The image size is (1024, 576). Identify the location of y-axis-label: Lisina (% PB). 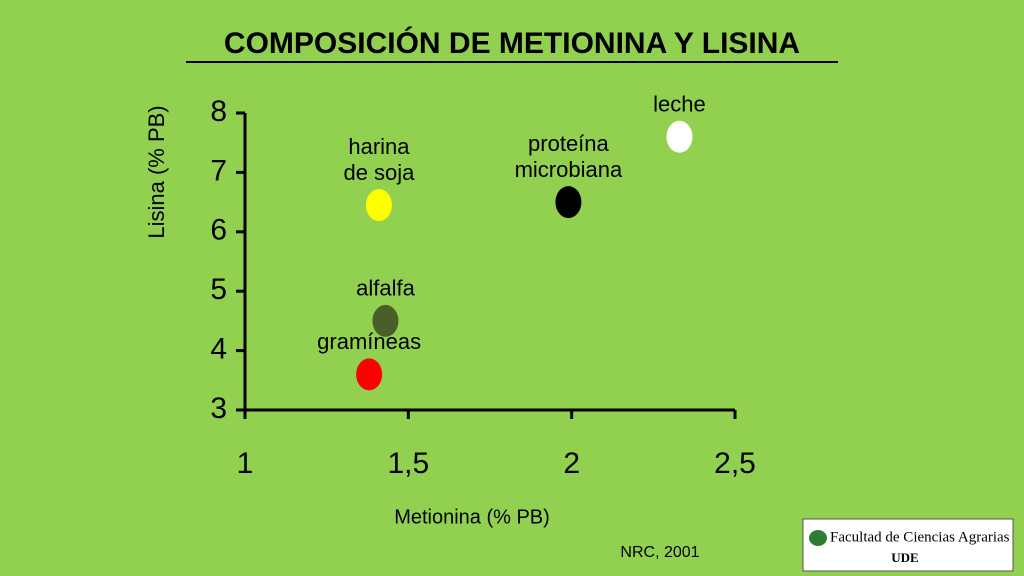
(156, 171).